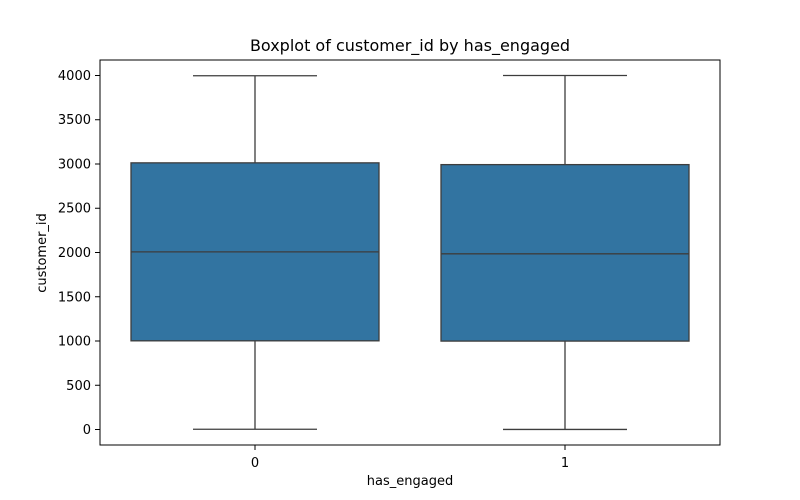 This screenshot has height=500, width=800. I want to click on x-tick-label: 1, so click(565, 463).